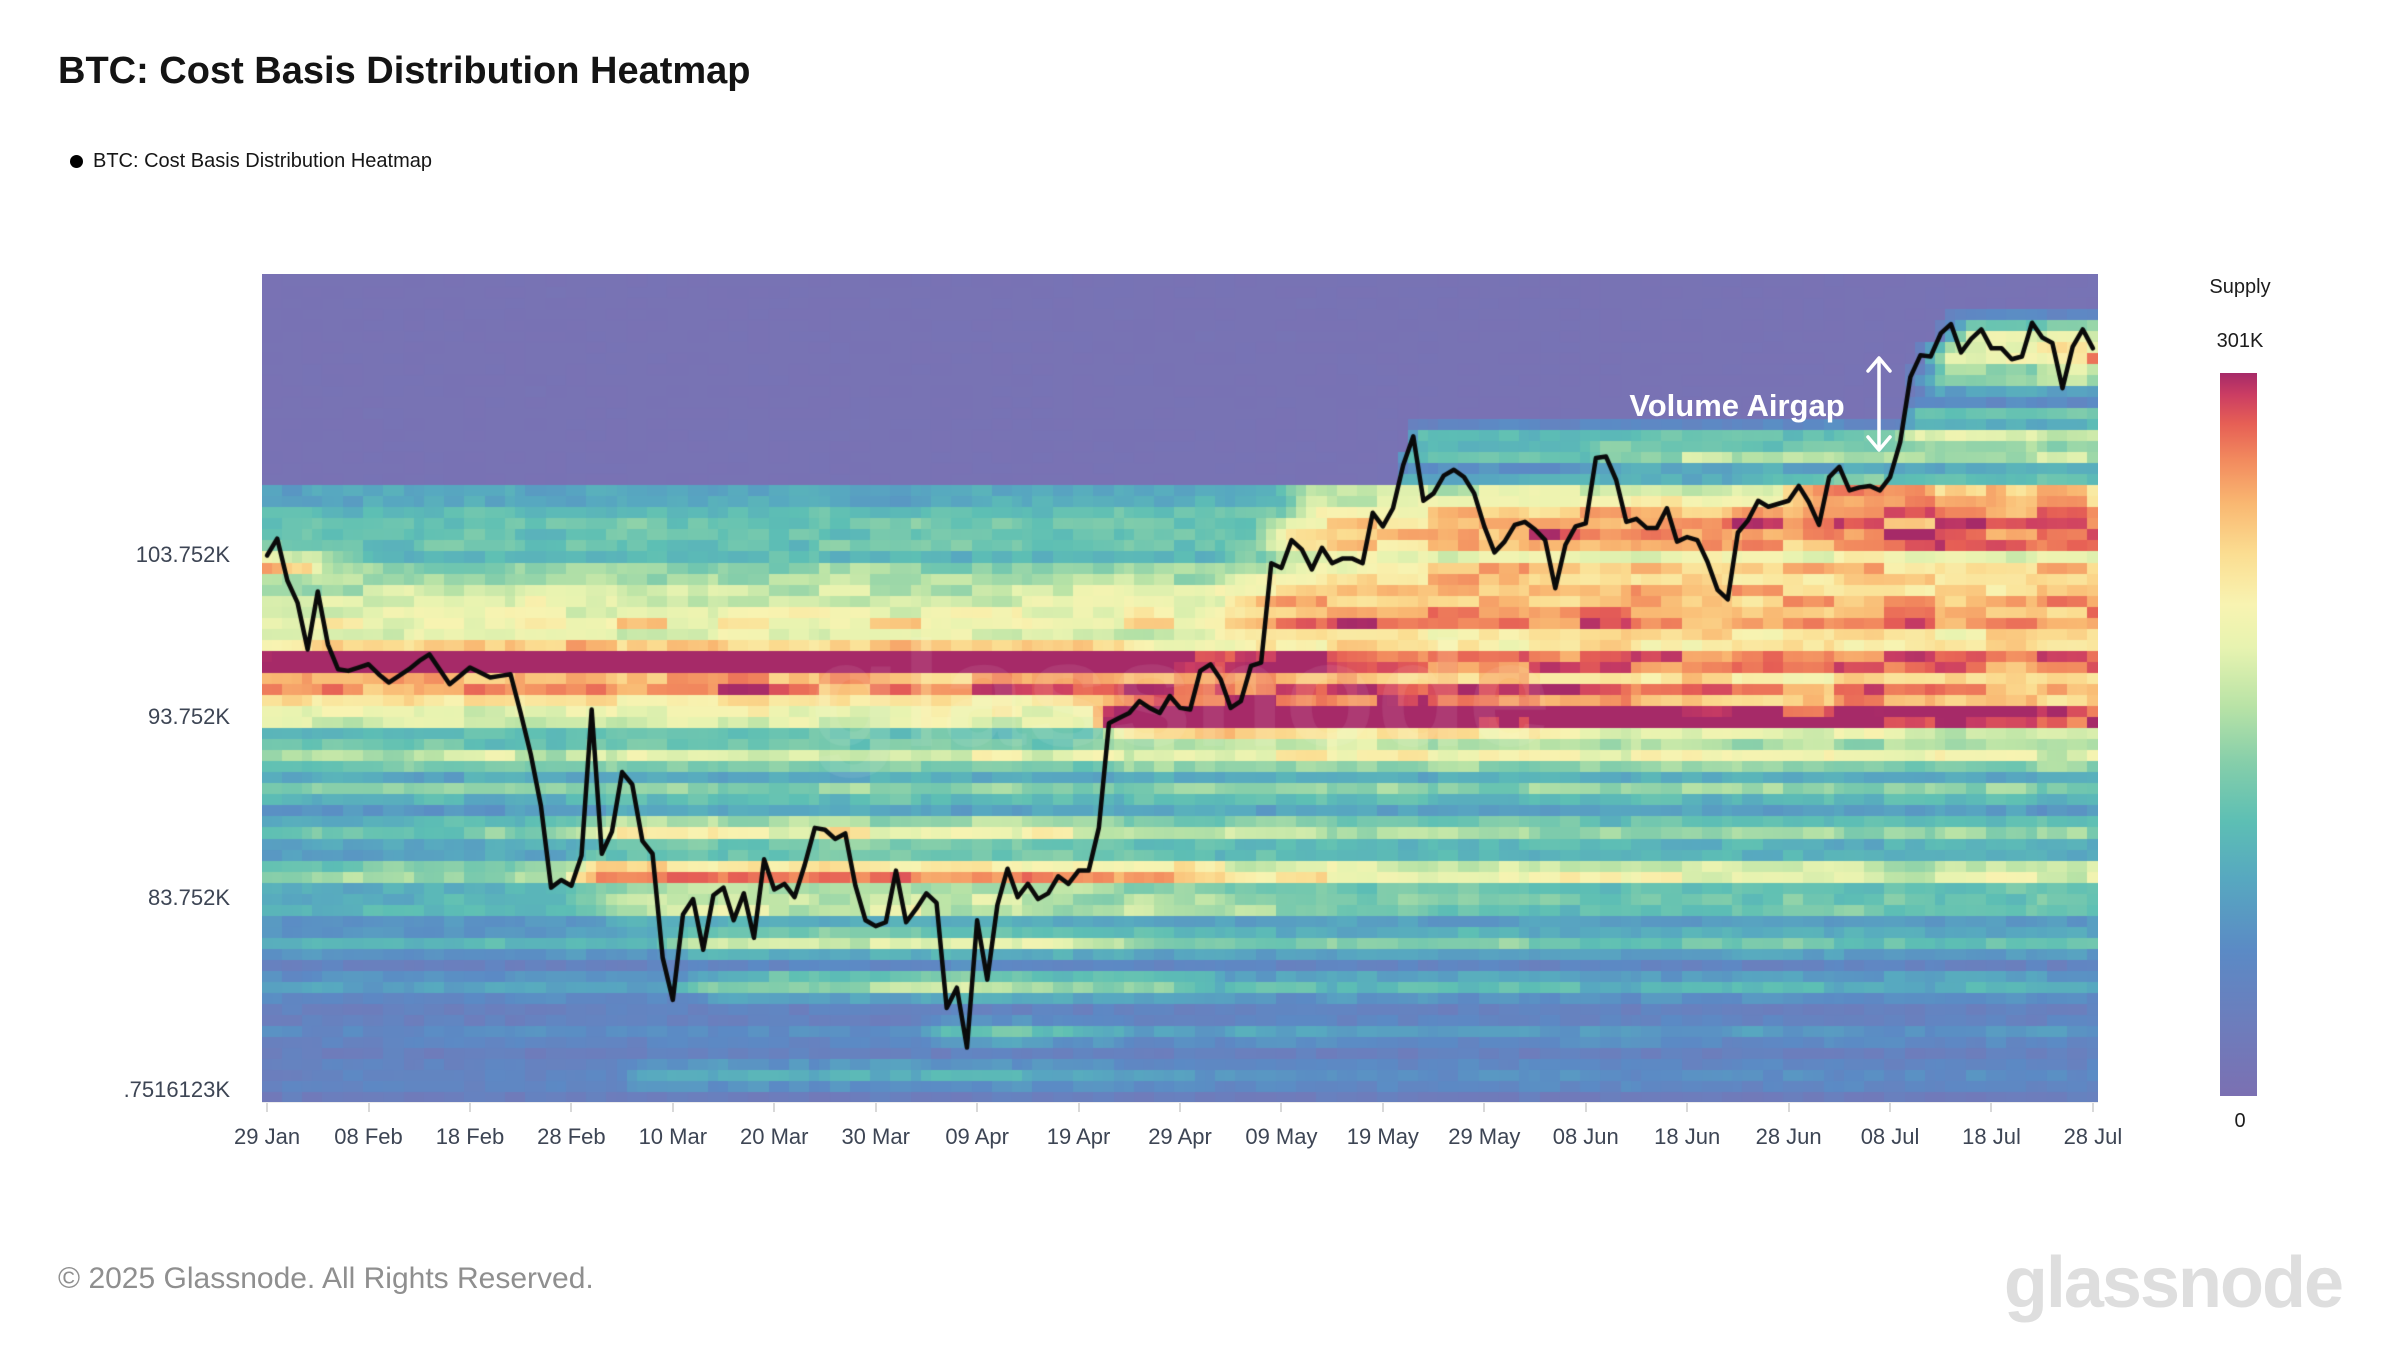 This screenshot has height=1350, width=2400. What do you see at coordinates (267, 1136) in the screenshot?
I see `x-tick-label: 29 Jan` at bounding box center [267, 1136].